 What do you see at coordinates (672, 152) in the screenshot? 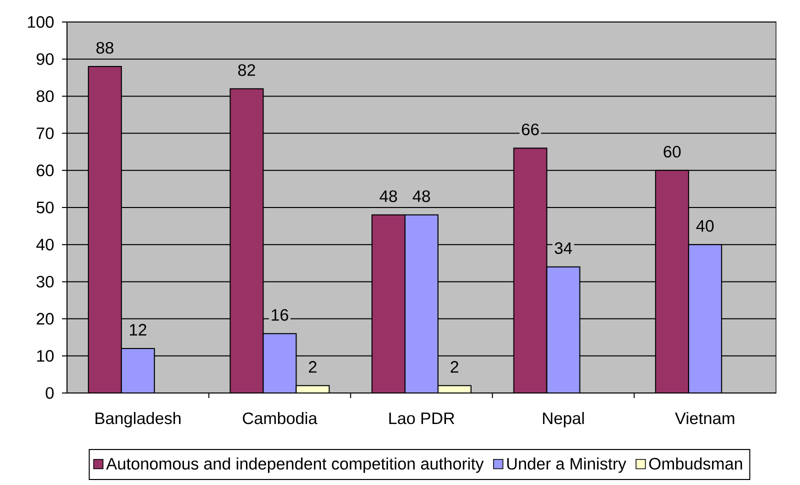
I see `data-label: 60` at bounding box center [672, 152].